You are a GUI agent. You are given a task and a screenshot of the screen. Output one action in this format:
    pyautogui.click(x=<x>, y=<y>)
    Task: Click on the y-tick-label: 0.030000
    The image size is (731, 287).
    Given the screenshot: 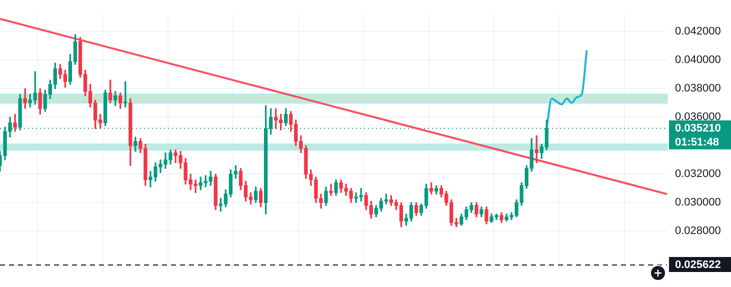 What is the action you would take?
    pyautogui.click(x=698, y=202)
    